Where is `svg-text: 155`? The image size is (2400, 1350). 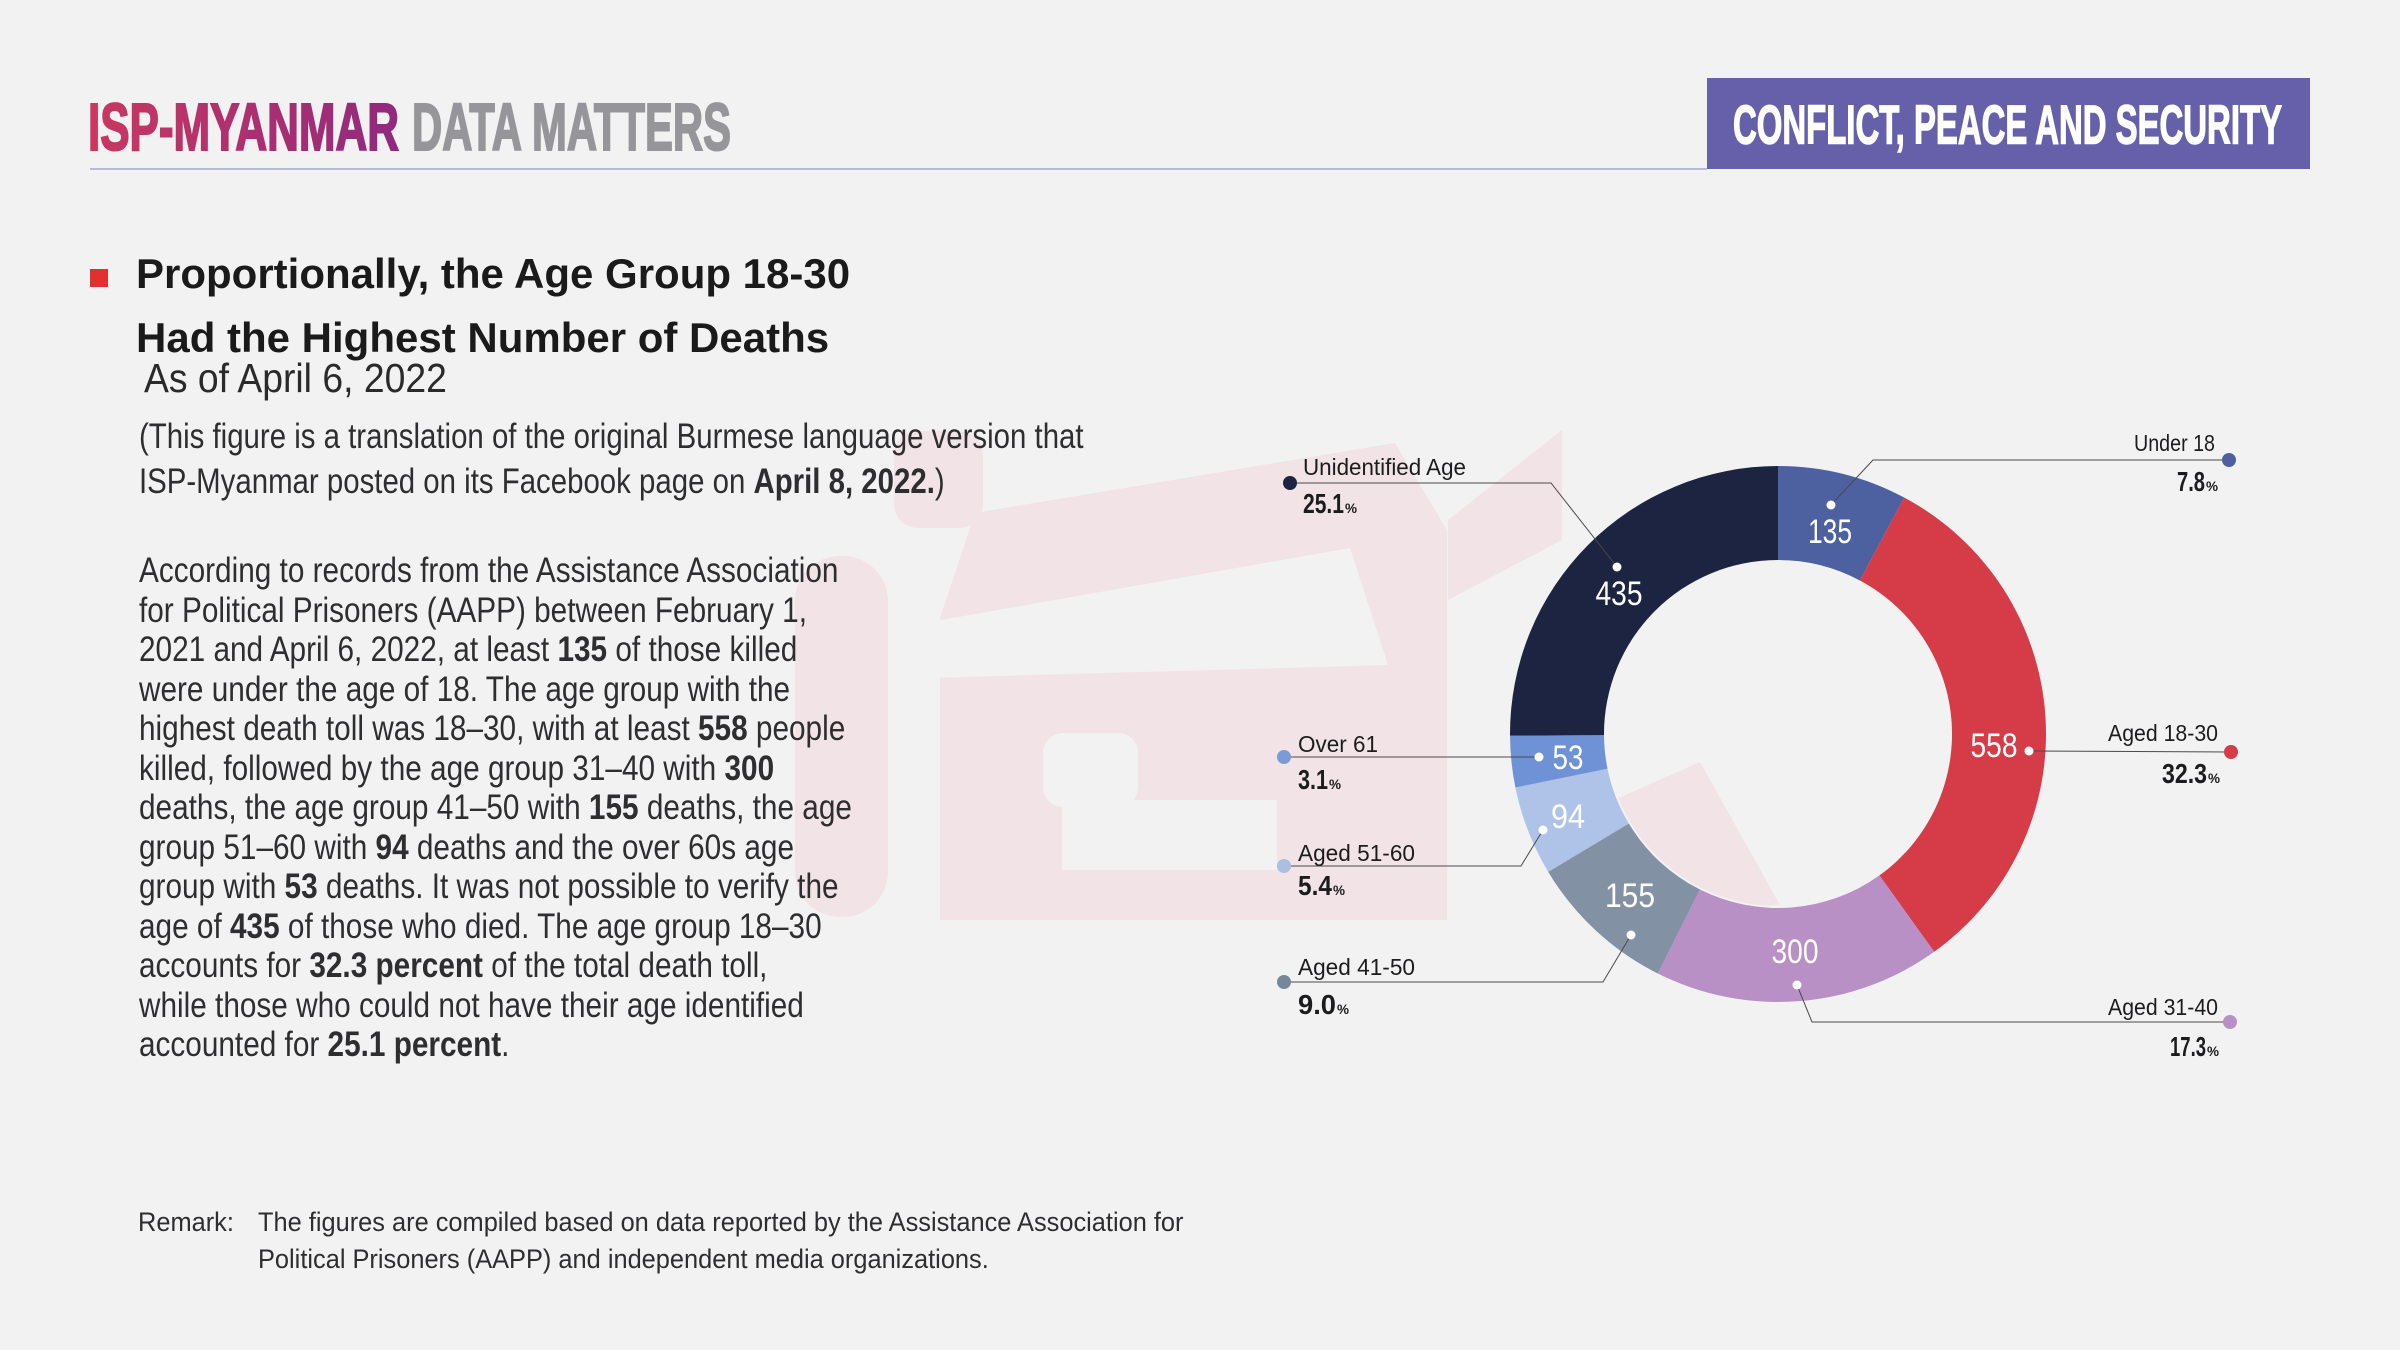
svg-text: 155 is located at coordinates (1630, 896).